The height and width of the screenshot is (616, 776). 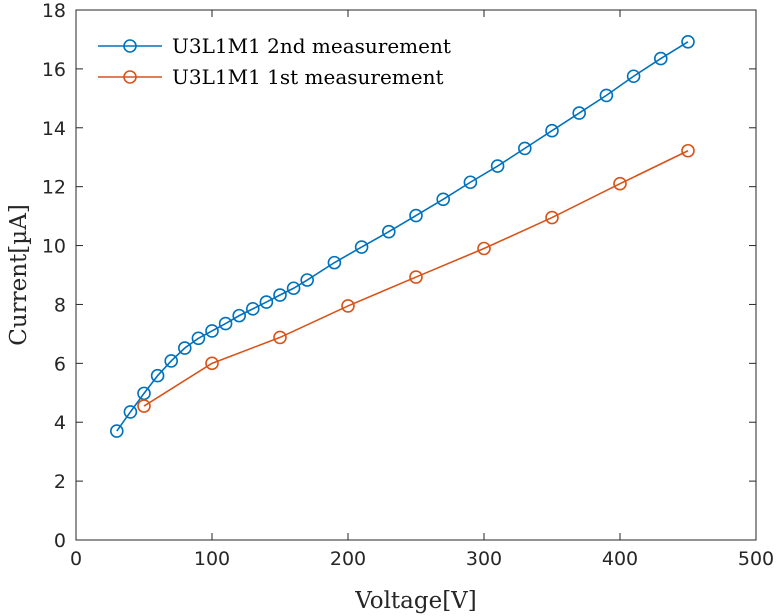 I want to click on y-tick-label: 16, so click(x=54, y=70).